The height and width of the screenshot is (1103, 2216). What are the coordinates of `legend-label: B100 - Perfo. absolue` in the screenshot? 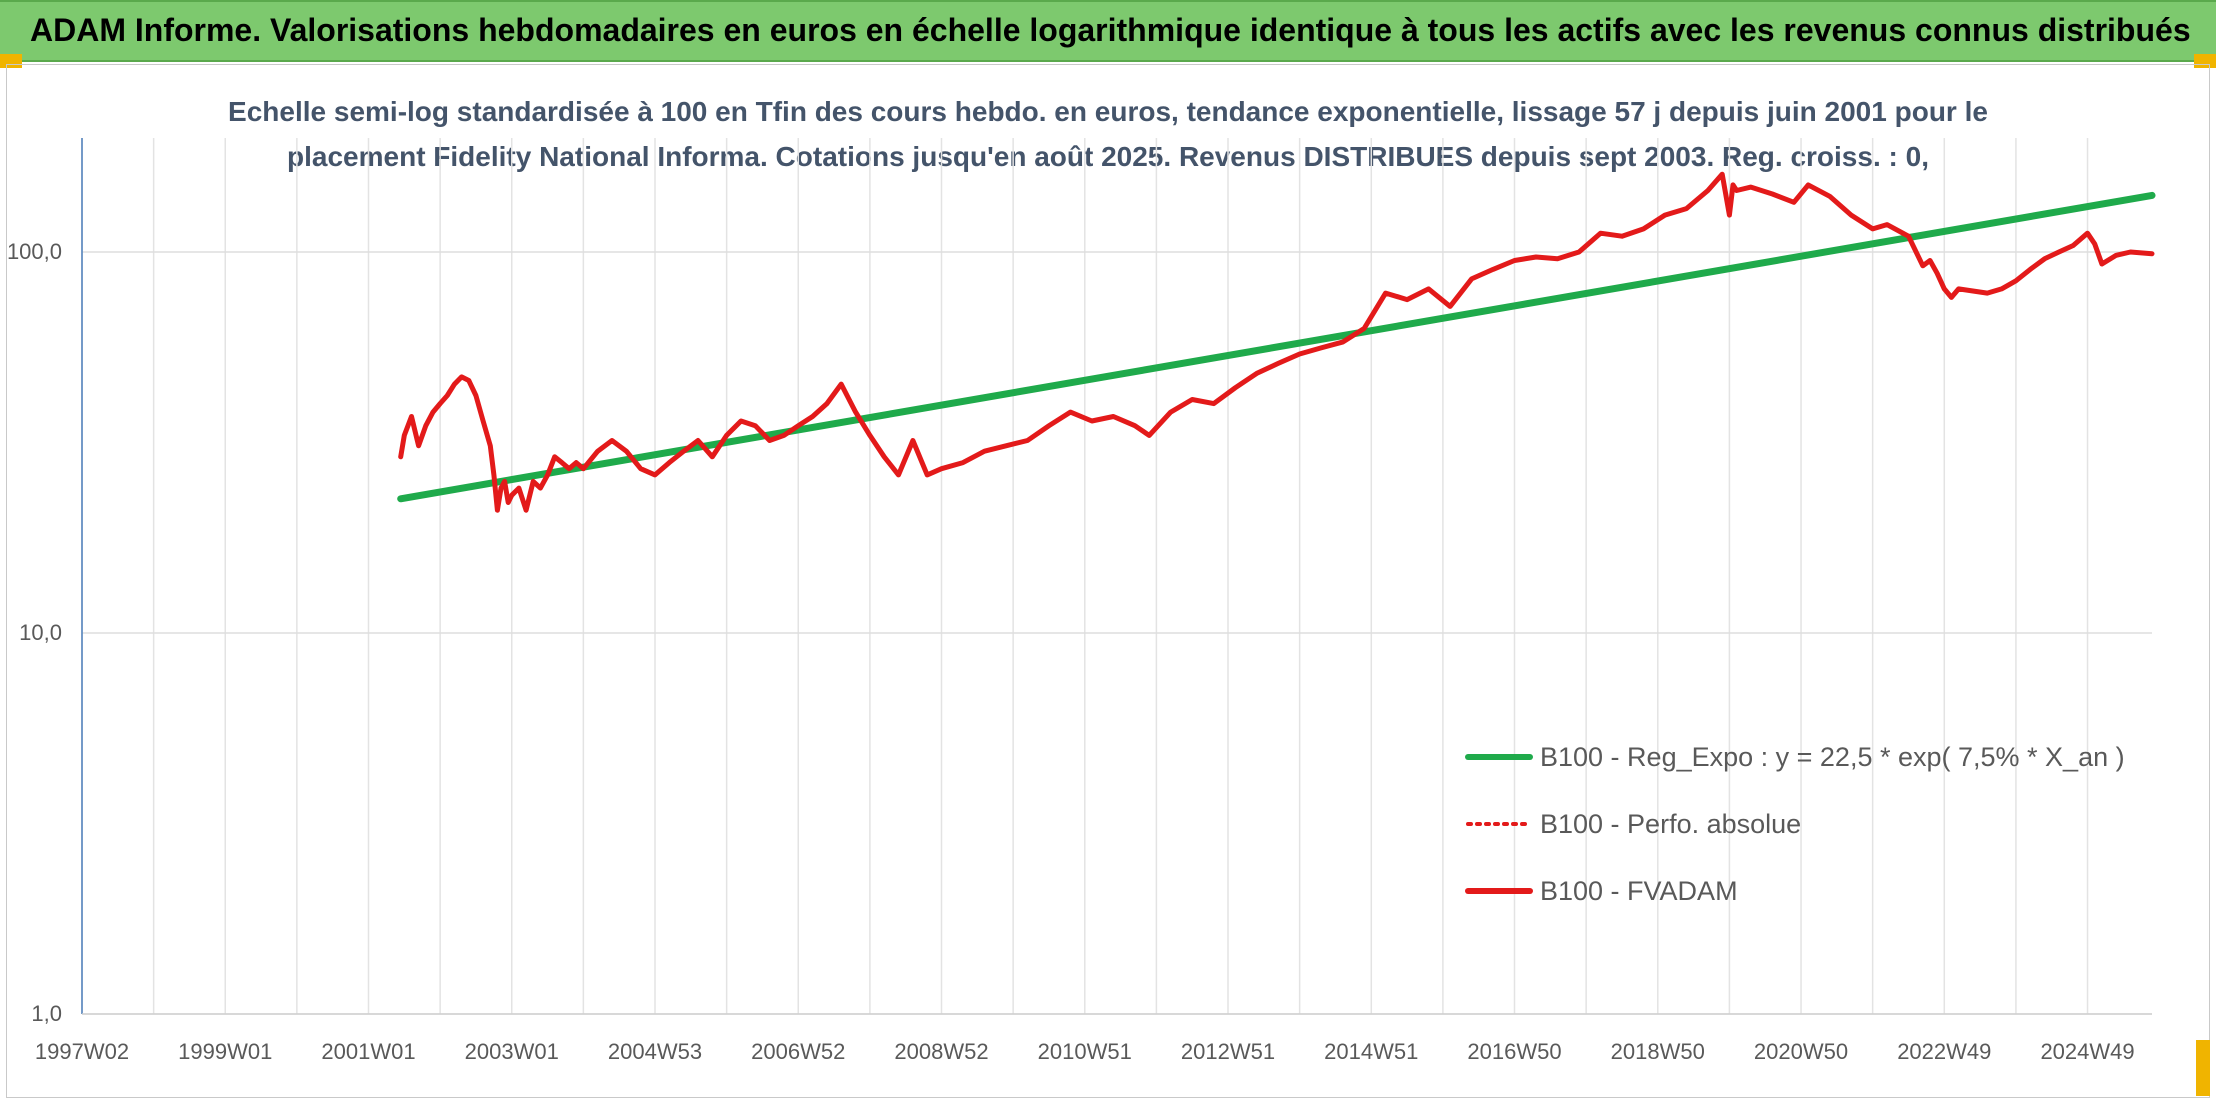 It's located at (1670, 824).